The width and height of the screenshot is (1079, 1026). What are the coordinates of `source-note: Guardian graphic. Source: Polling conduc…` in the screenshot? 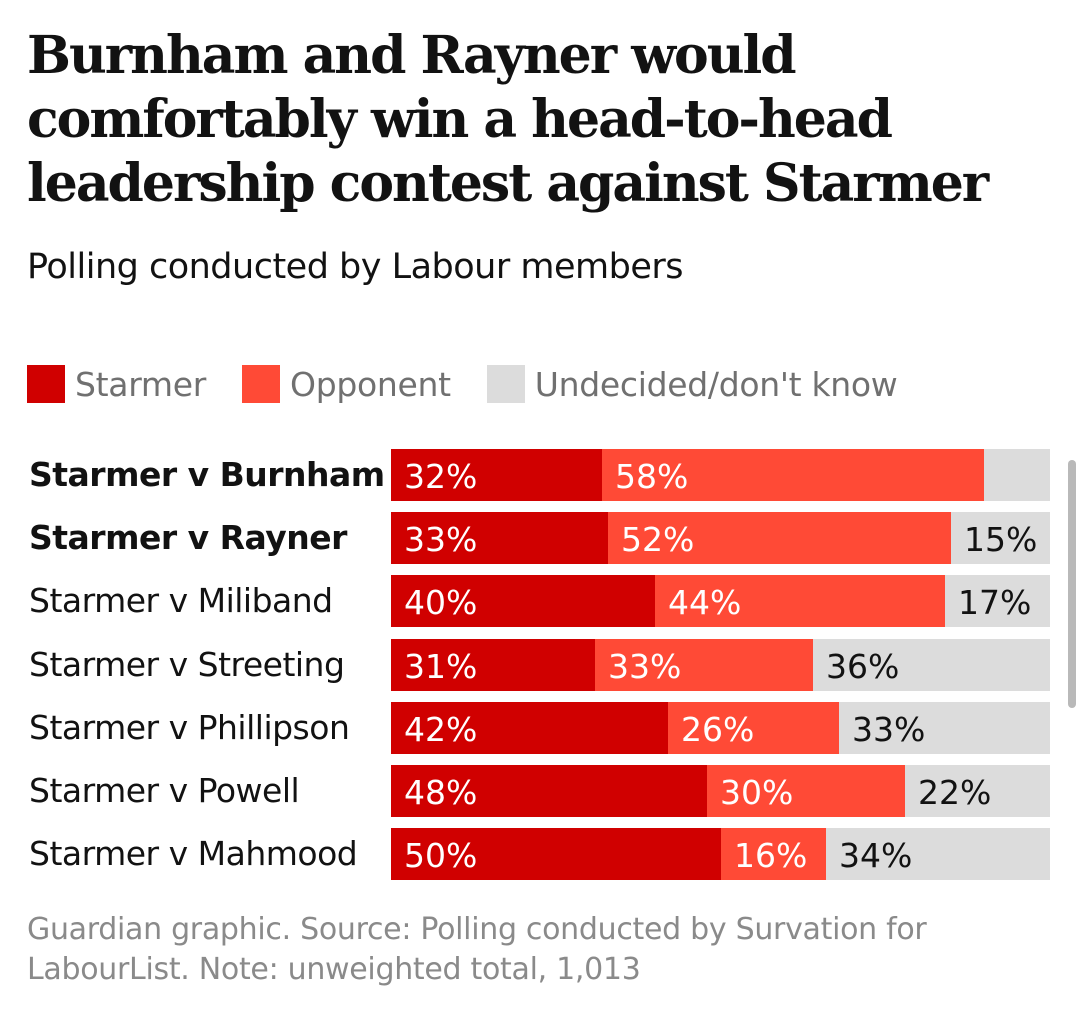 It's located at (477, 949).